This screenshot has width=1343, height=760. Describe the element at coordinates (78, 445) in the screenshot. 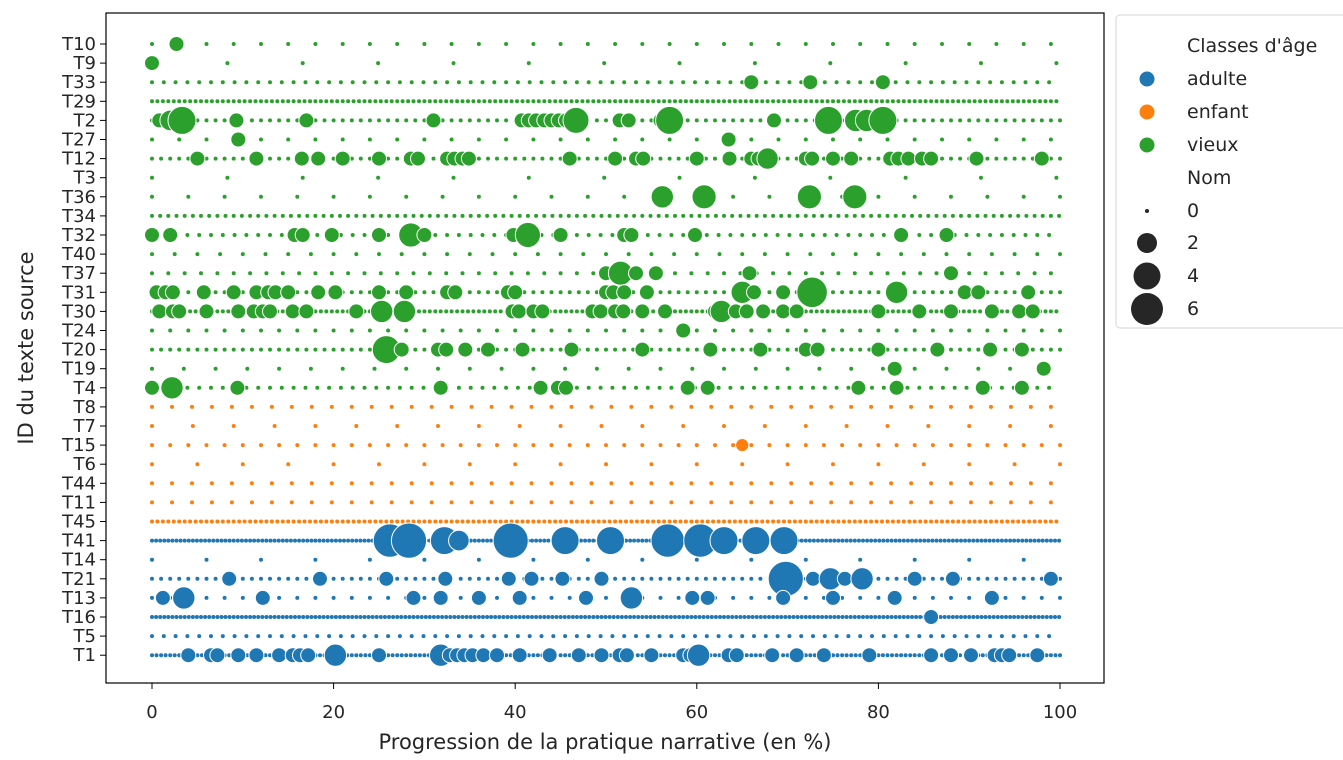

I see `y-tick-label: T15` at that location.